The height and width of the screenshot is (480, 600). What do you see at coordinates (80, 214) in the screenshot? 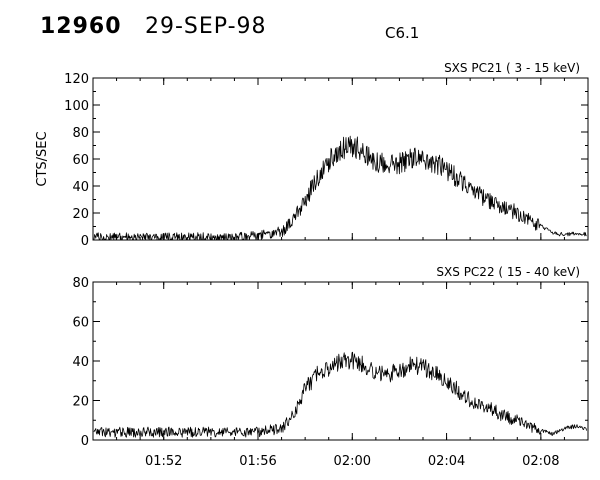
I see `y-tick-label-1: 20` at bounding box center [80, 214].